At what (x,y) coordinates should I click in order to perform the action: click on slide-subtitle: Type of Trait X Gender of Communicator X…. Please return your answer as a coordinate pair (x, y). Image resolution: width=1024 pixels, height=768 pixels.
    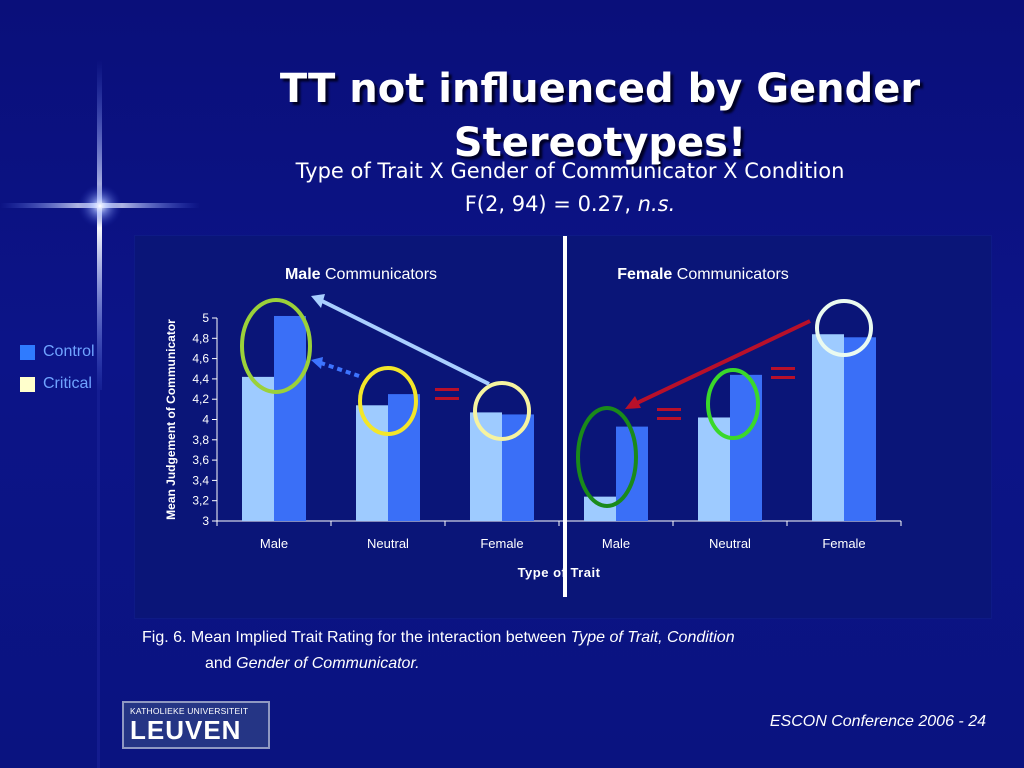
    Looking at the image, I should click on (570, 188).